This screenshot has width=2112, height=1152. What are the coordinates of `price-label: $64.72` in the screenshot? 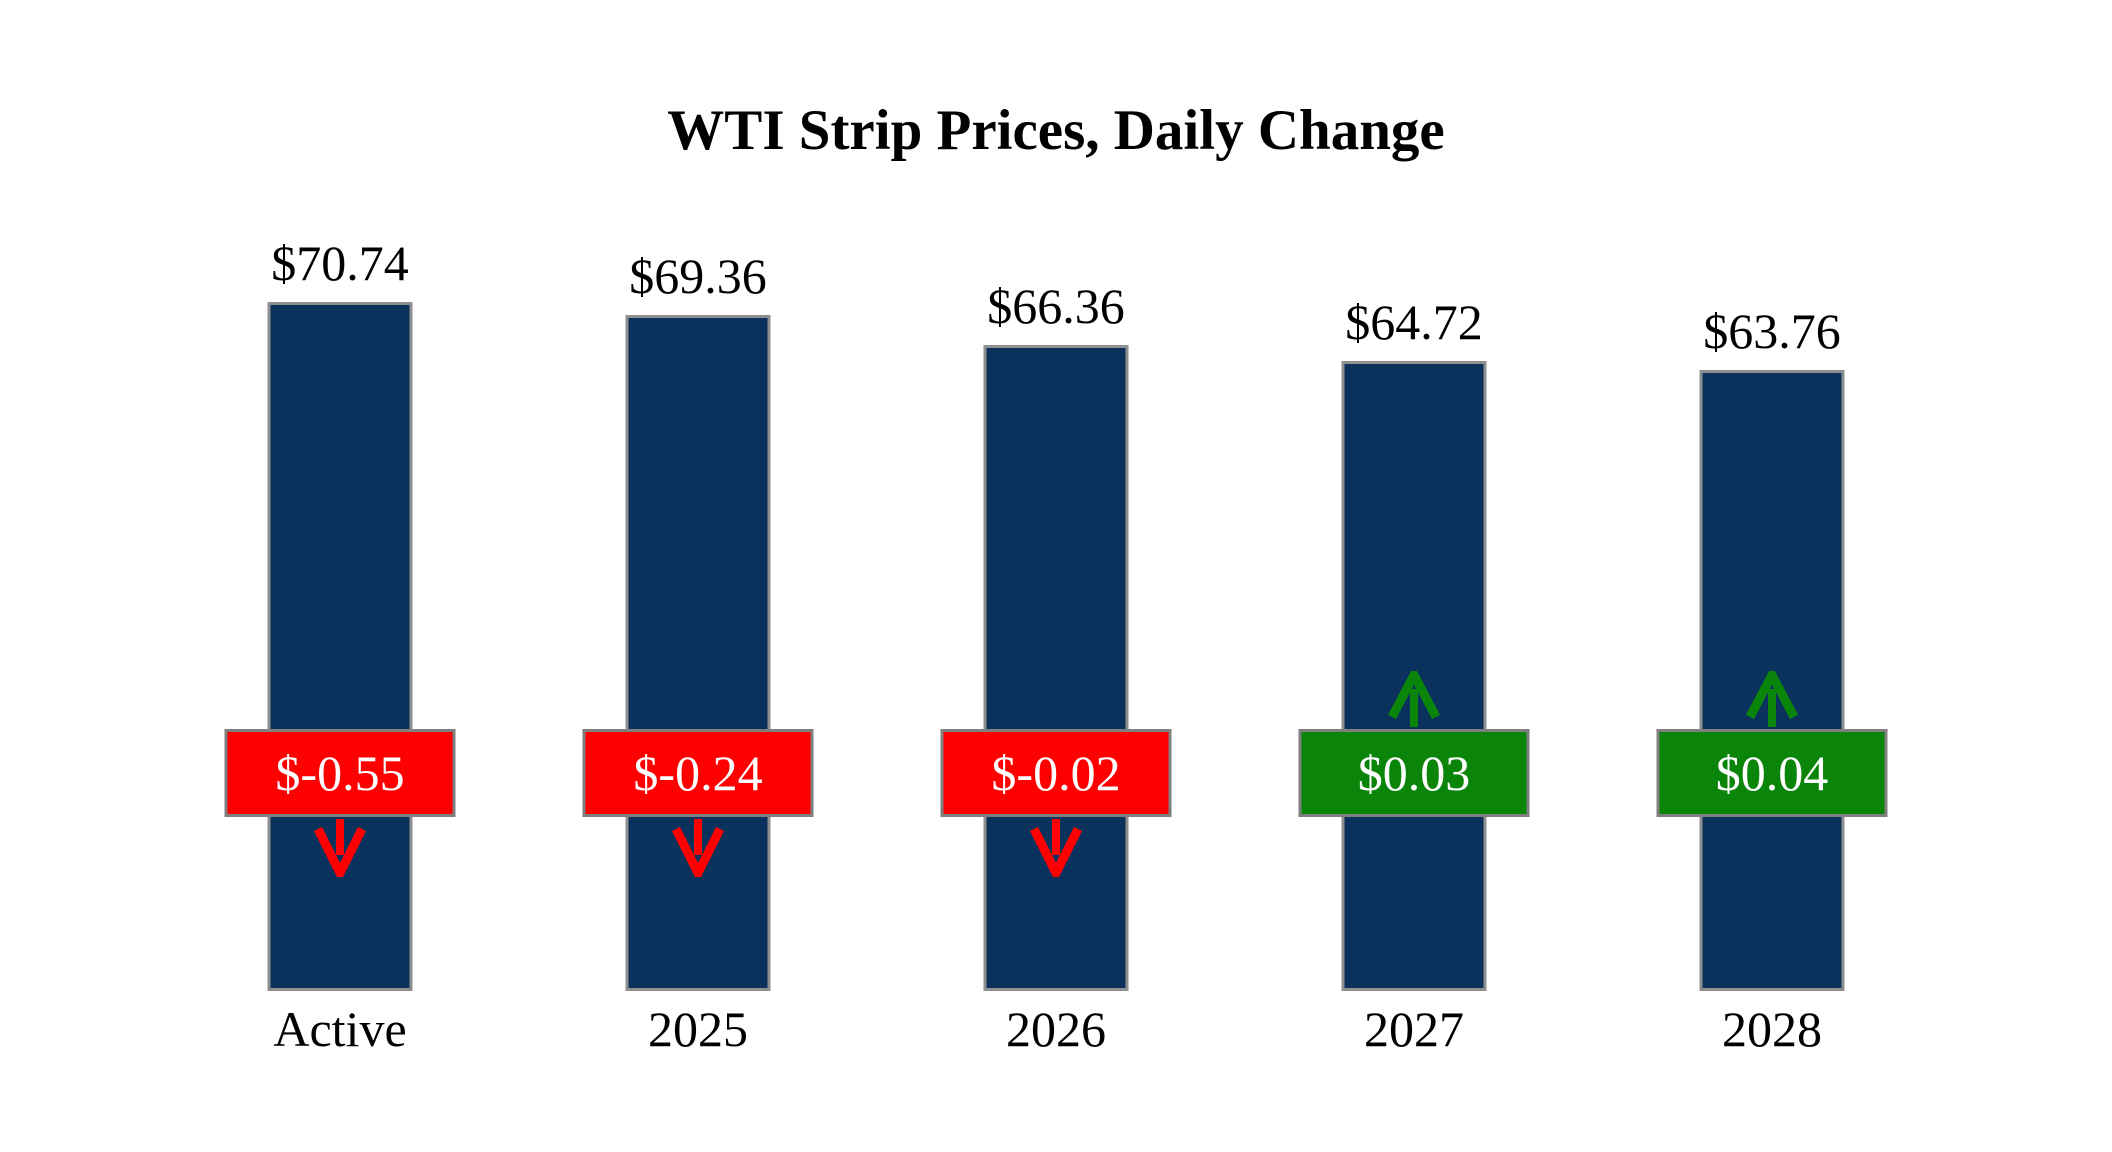 It's located at (1414, 322).